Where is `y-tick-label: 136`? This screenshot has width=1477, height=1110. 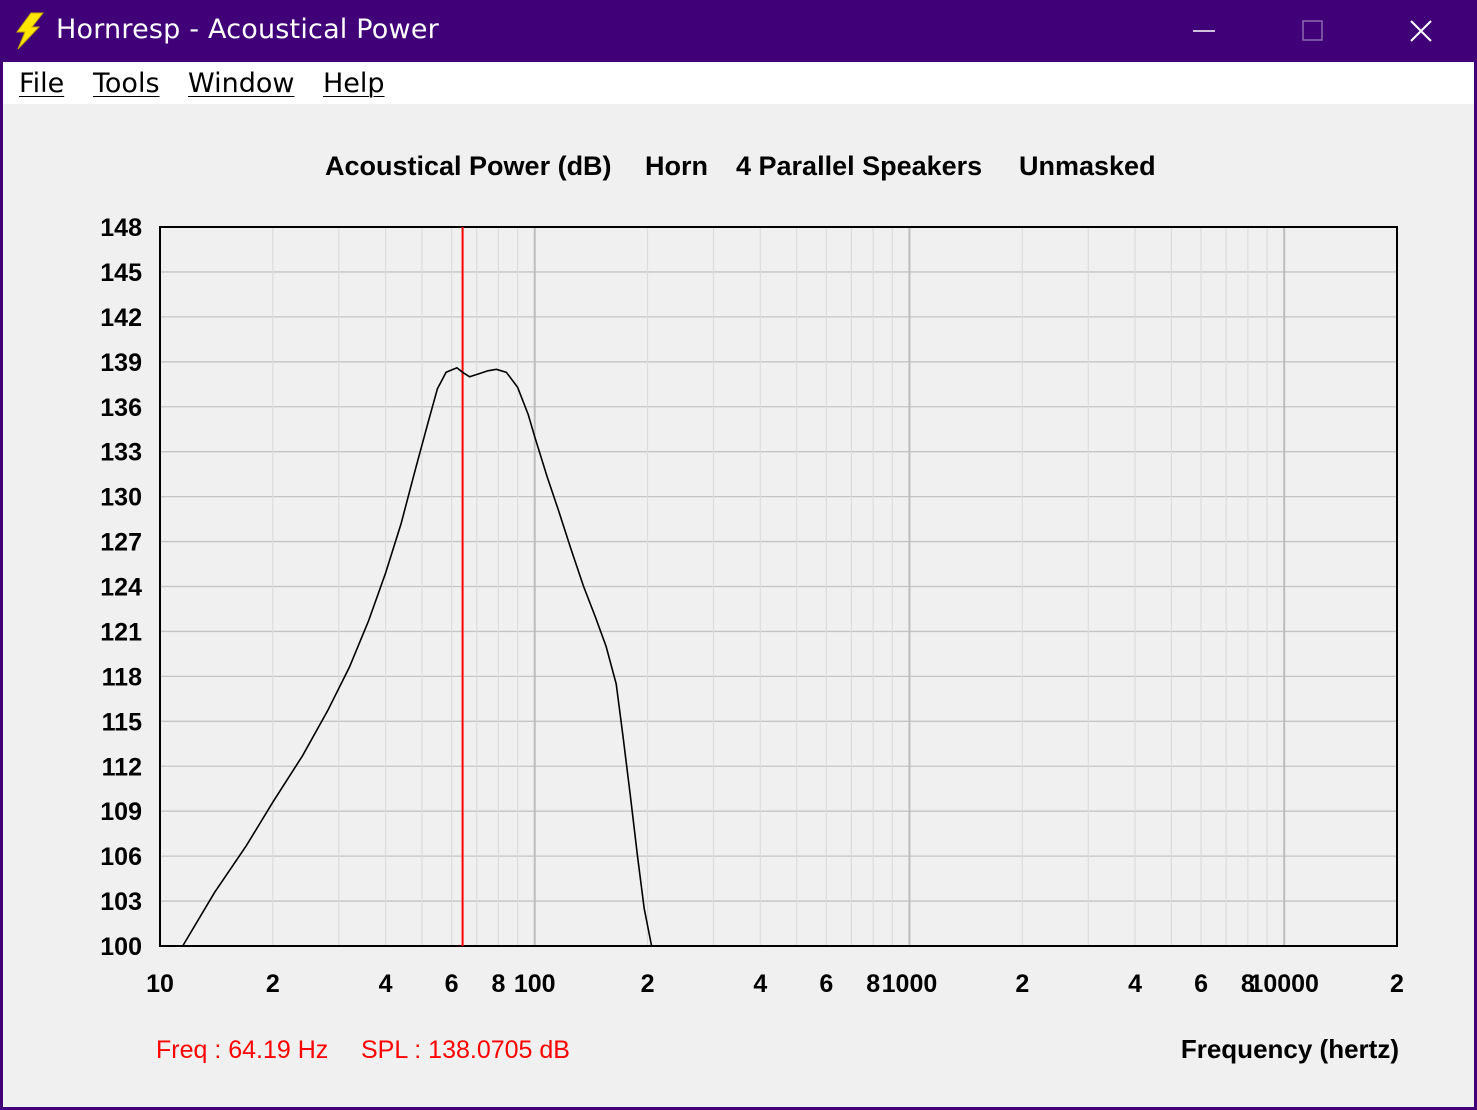 y-tick-label: 136 is located at coordinates (121, 408).